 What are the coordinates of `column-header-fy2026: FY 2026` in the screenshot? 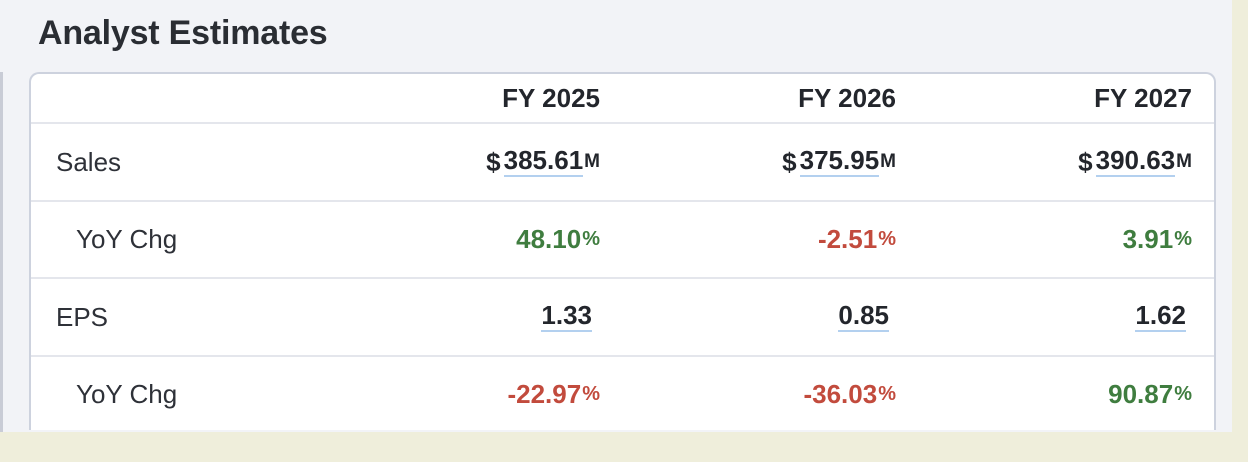 It's located at (847, 97).